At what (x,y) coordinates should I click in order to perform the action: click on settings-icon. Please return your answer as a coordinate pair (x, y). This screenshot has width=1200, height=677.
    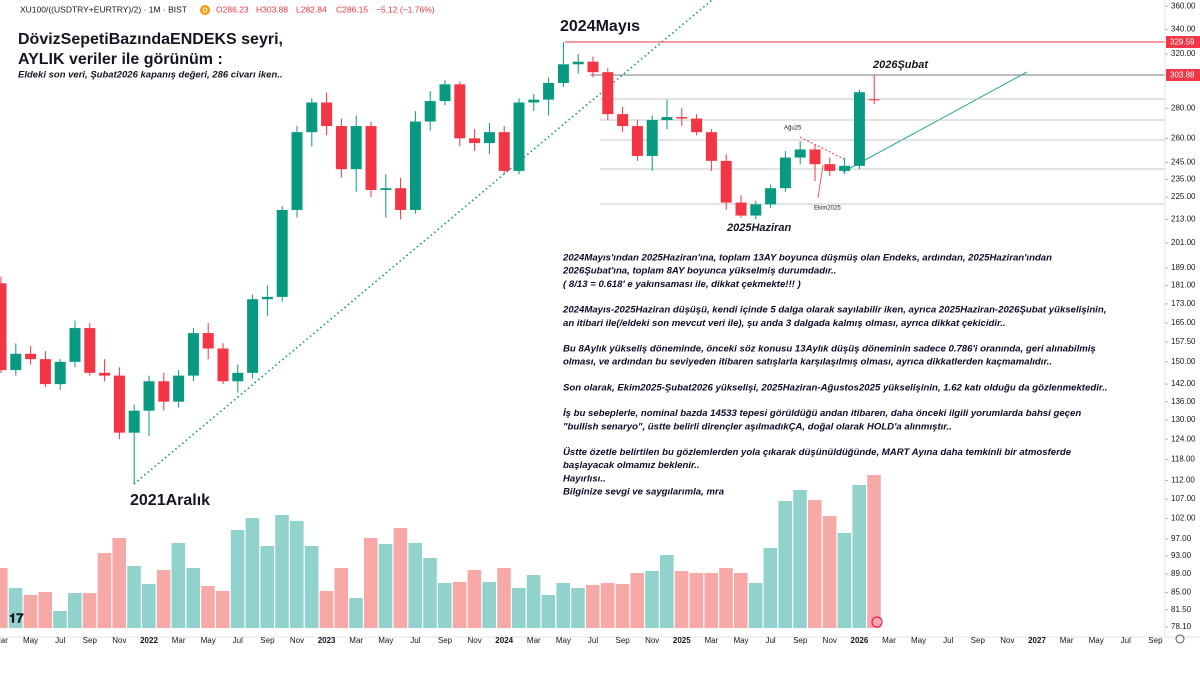
    Looking at the image, I should click on (1180, 639).